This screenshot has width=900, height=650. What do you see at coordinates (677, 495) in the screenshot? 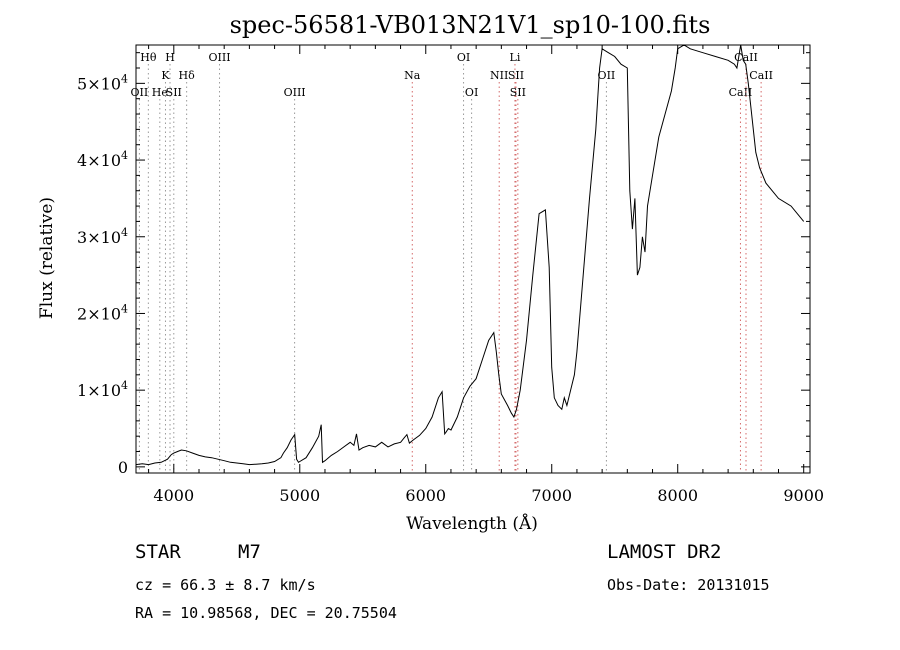
I see `x-tick-label: 8000` at bounding box center [677, 495].